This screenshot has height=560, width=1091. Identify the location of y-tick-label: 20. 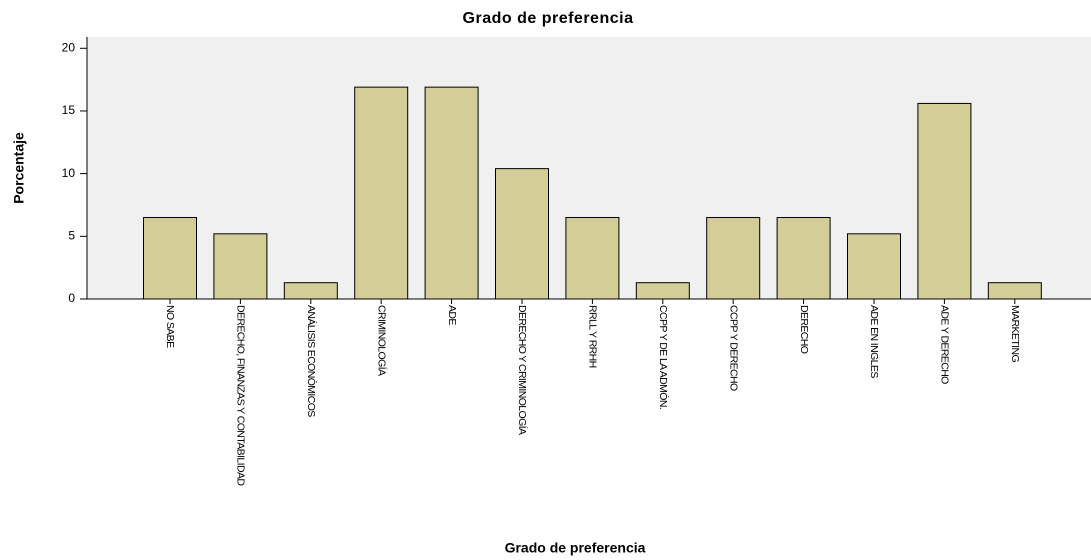
(69, 47).